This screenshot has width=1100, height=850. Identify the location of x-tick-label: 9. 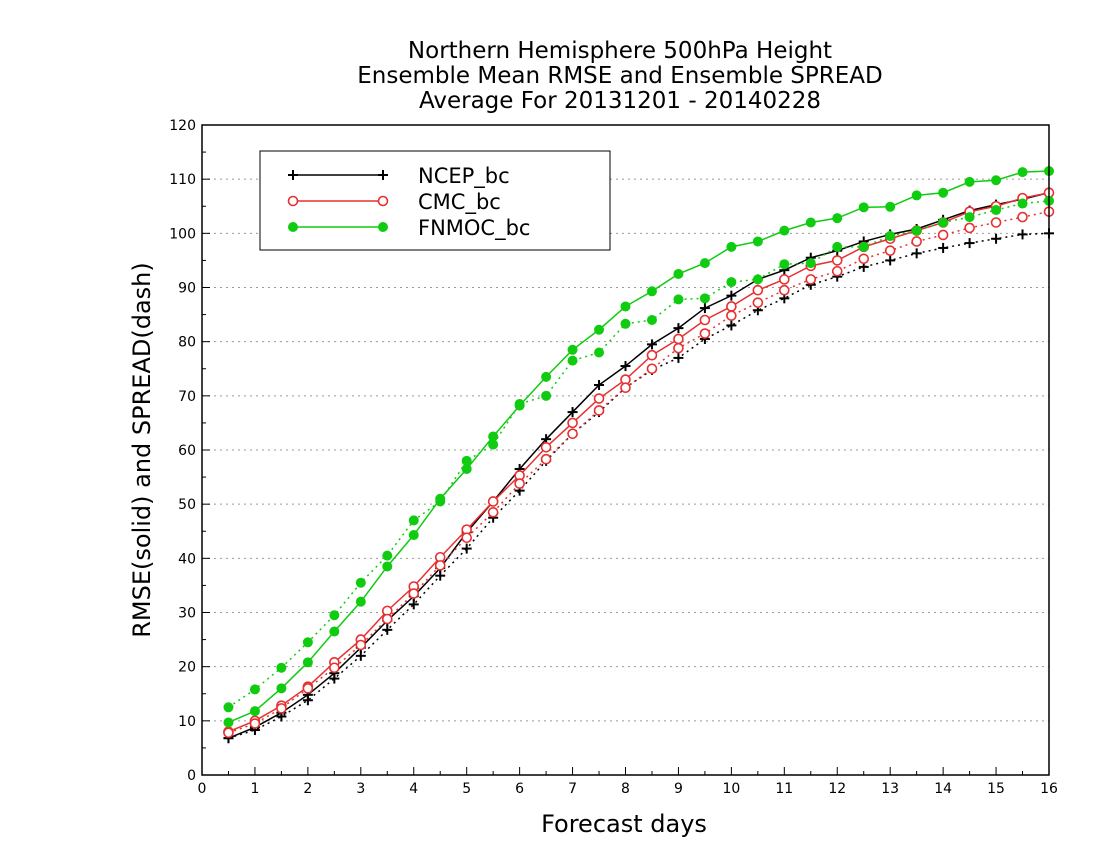
(678, 789).